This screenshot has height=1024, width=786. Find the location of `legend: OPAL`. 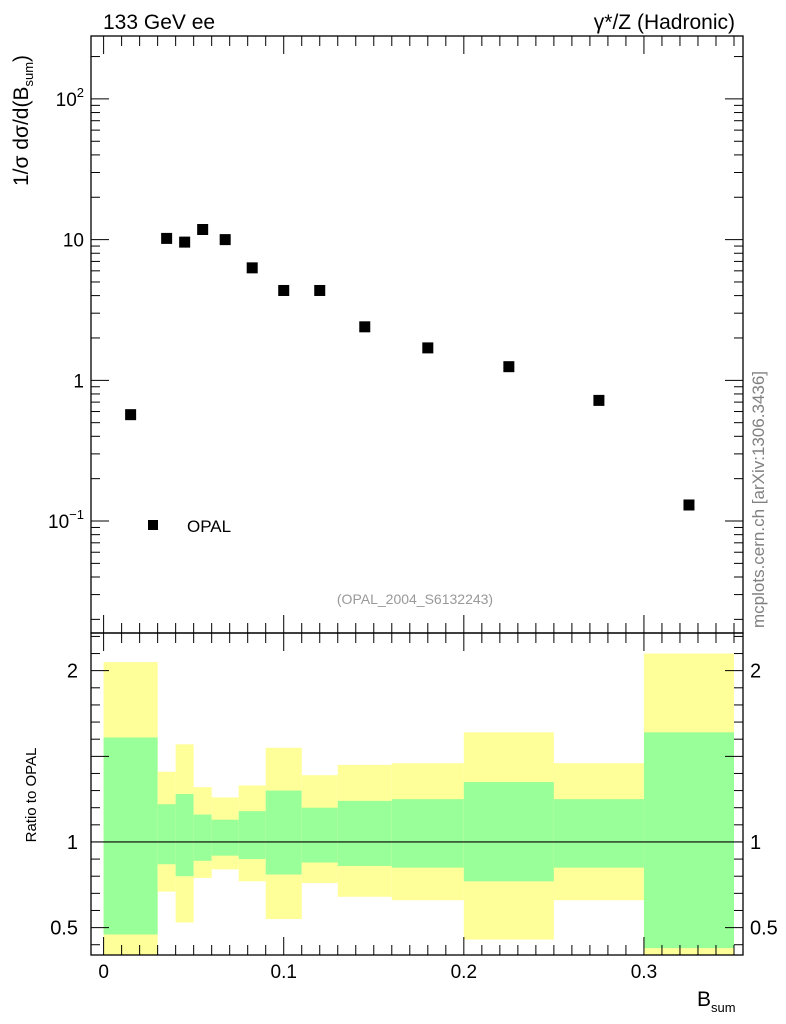

legend: OPAL is located at coordinates (189, 526).